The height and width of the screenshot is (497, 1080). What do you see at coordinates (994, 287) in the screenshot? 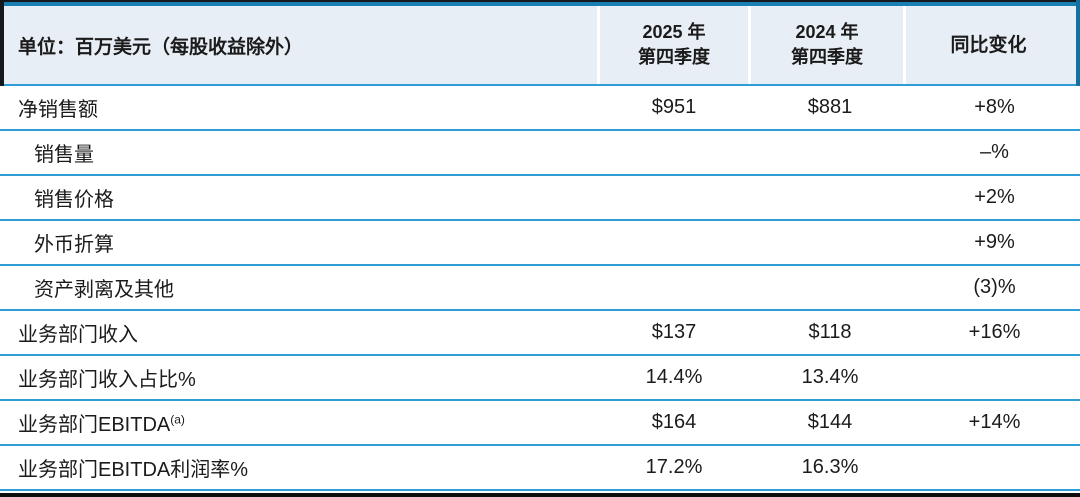
I see `value-yoy-change: (3)%` at bounding box center [994, 287].